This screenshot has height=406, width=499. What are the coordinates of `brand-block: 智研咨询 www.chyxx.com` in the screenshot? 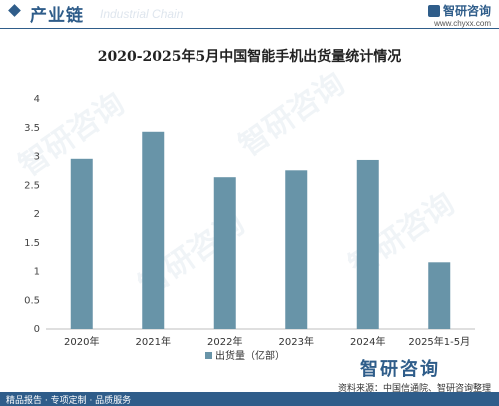 It's located at (459, 15).